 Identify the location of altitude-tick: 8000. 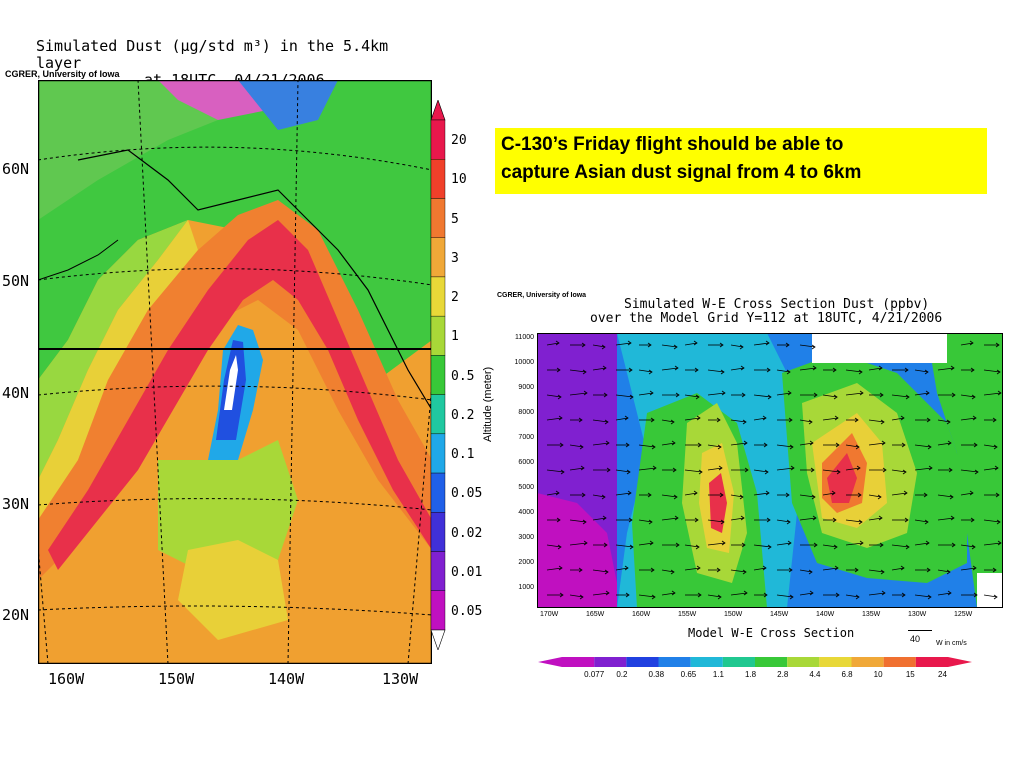
(526, 412).